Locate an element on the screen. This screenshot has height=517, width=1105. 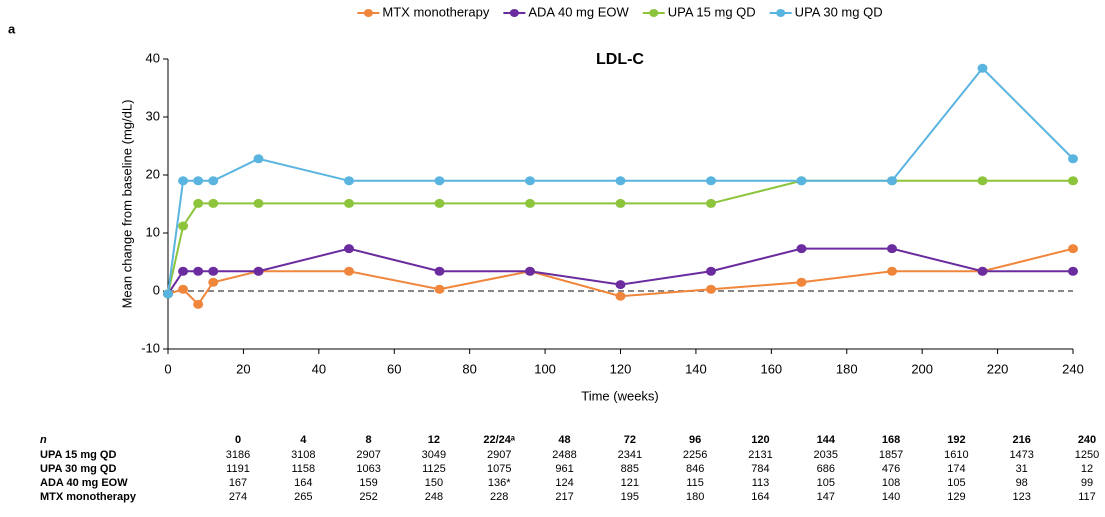
table-cell: 1075 is located at coordinates (499, 469).